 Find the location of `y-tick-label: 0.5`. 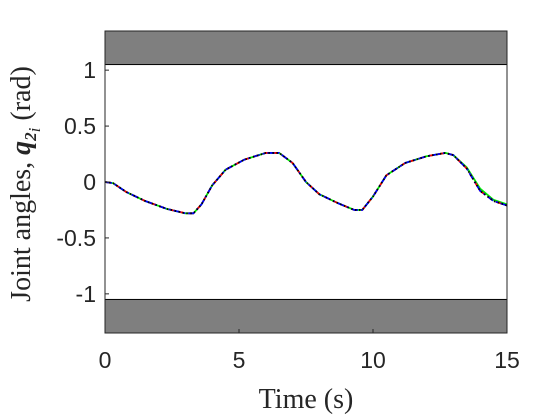

y-tick-label: 0.5 is located at coordinates (80, 126).